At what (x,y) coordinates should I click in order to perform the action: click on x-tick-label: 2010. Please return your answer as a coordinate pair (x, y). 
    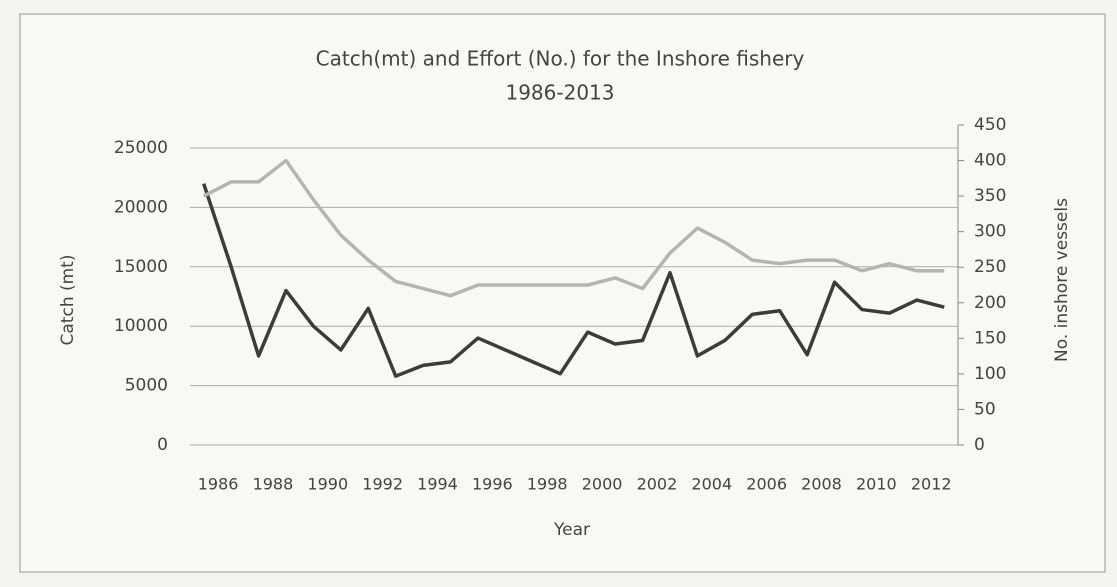
    Looking at the image, I should click on (876, 484).